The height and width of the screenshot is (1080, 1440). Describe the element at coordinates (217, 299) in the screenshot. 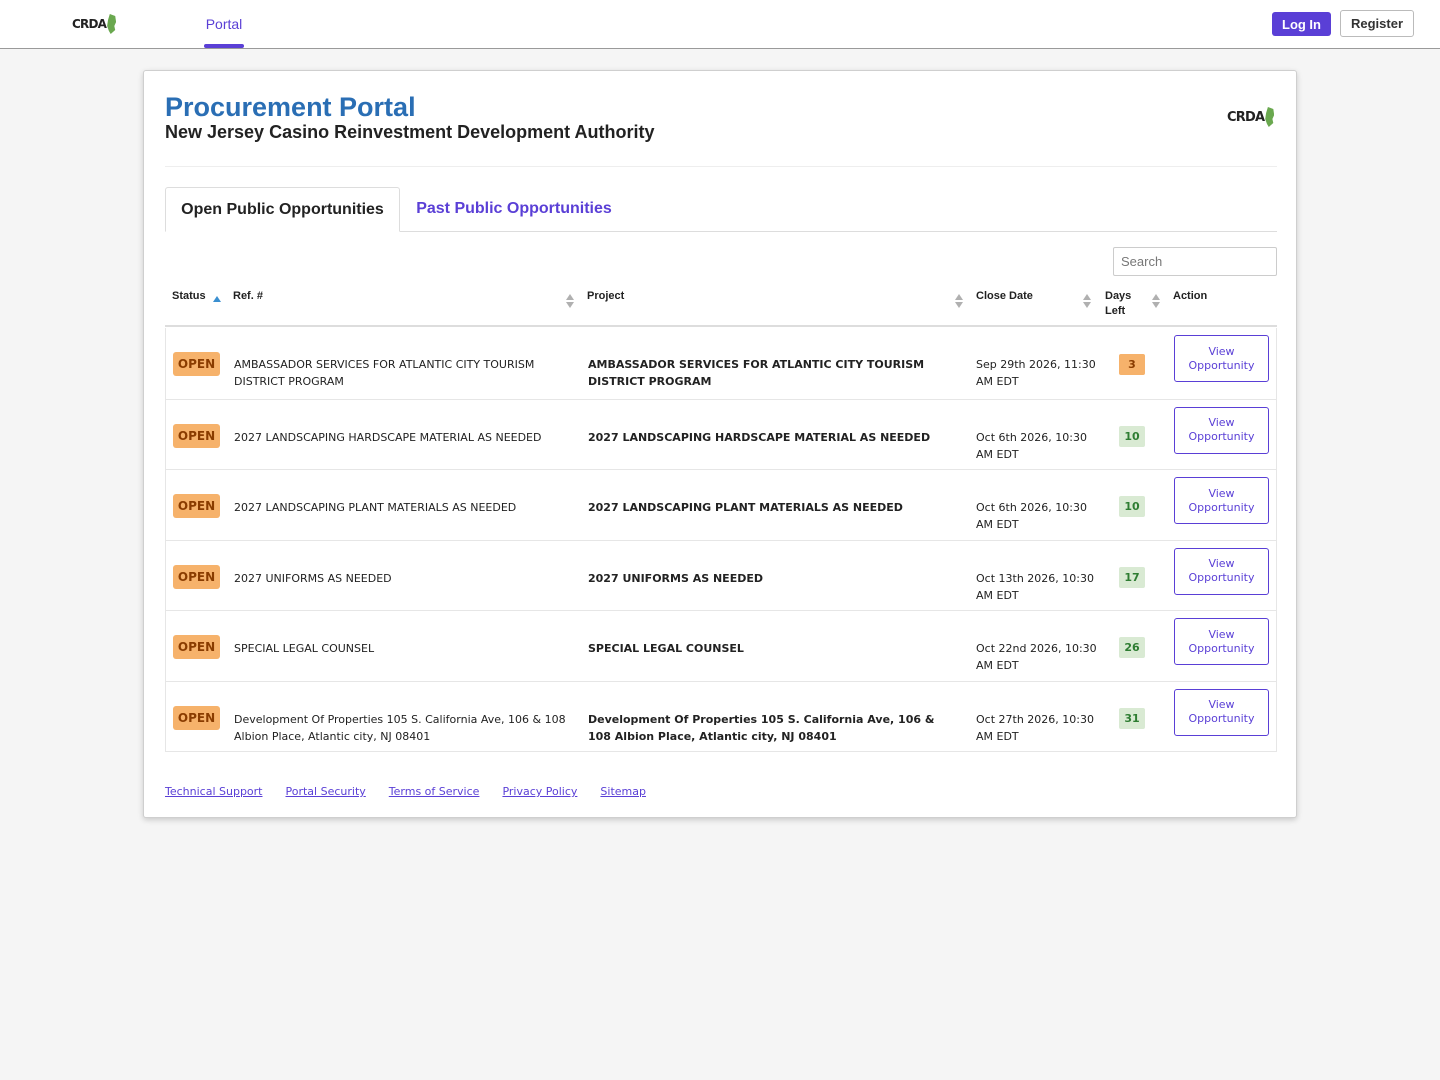

I see `sort-asc-icon` at that location.